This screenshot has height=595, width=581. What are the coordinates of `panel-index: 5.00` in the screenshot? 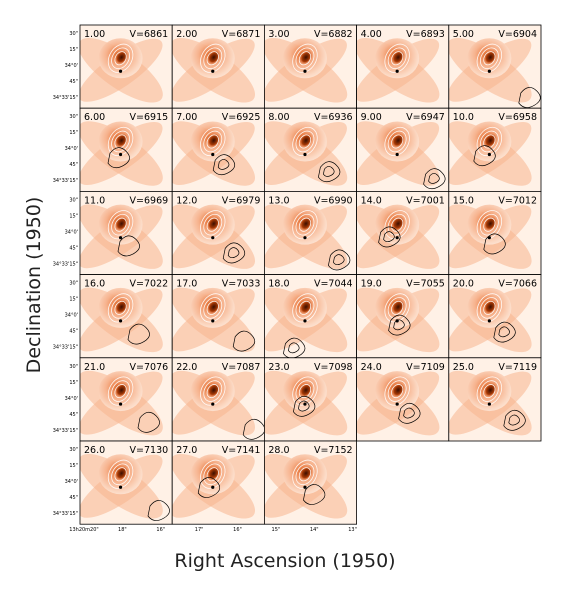 It's located at (463, 34).